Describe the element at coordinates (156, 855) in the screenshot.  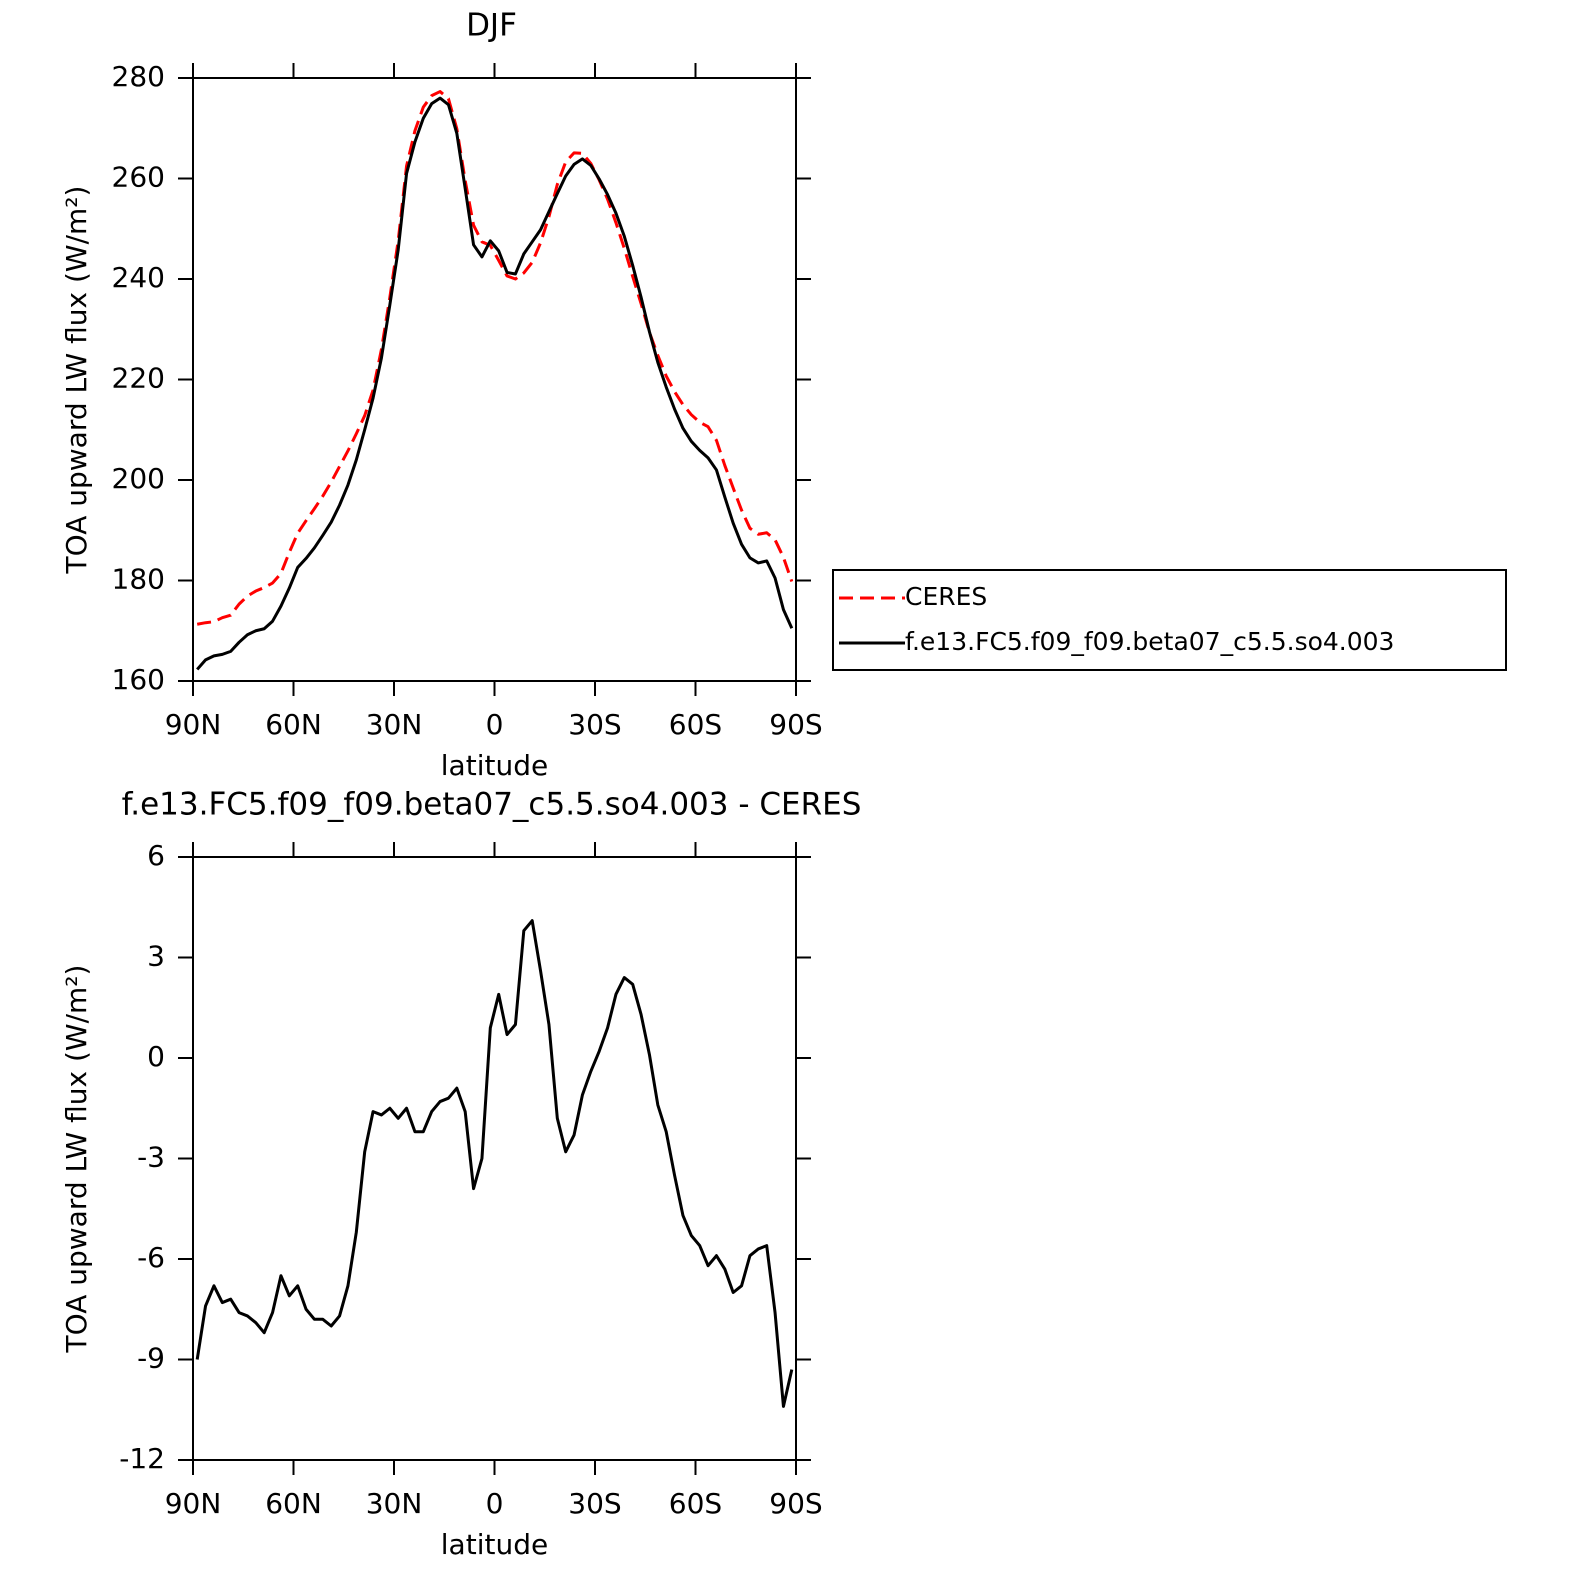
I see `y-tick-label: 6` at that location.